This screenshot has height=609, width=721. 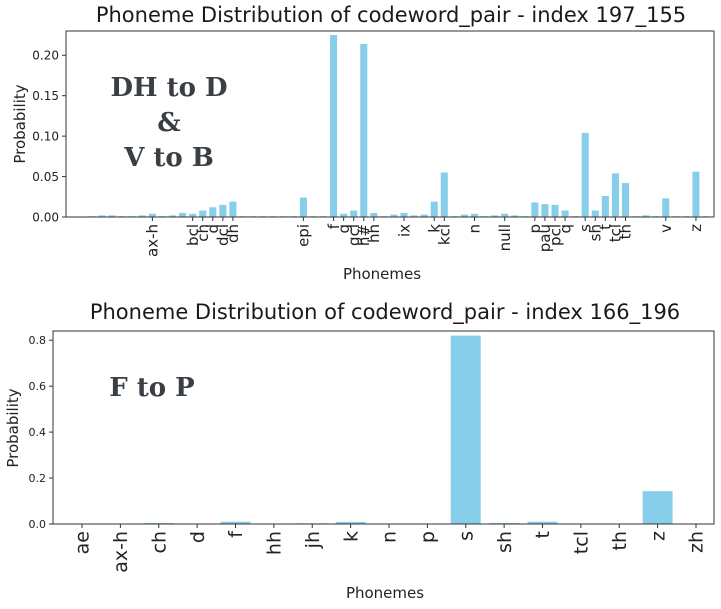 What do you see at coordinates (582, 542) in the screenshot?
I see `chart-bottom-xtick-label-tcl: tcl` at bounding box center [582, 542].